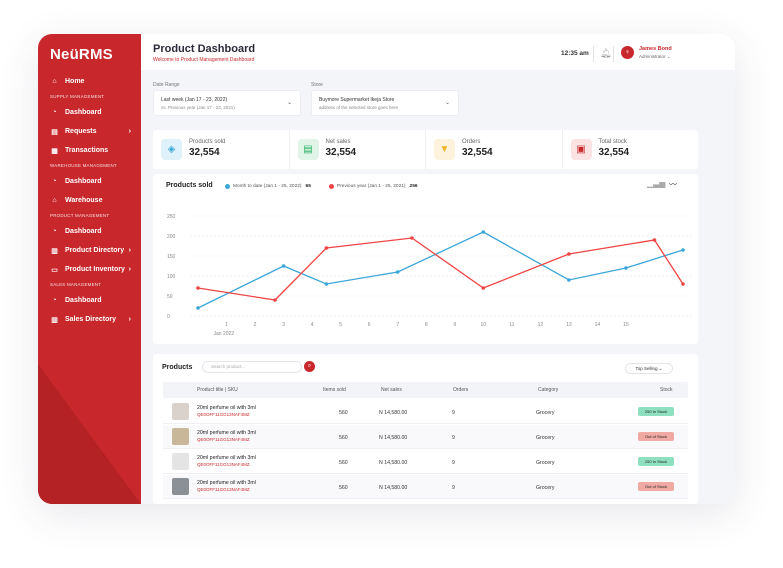 This screenshot has width=783, height=568. I want to click on sidebar-item-product-directory: ▥ Product Directory ›, so click(89, 250).